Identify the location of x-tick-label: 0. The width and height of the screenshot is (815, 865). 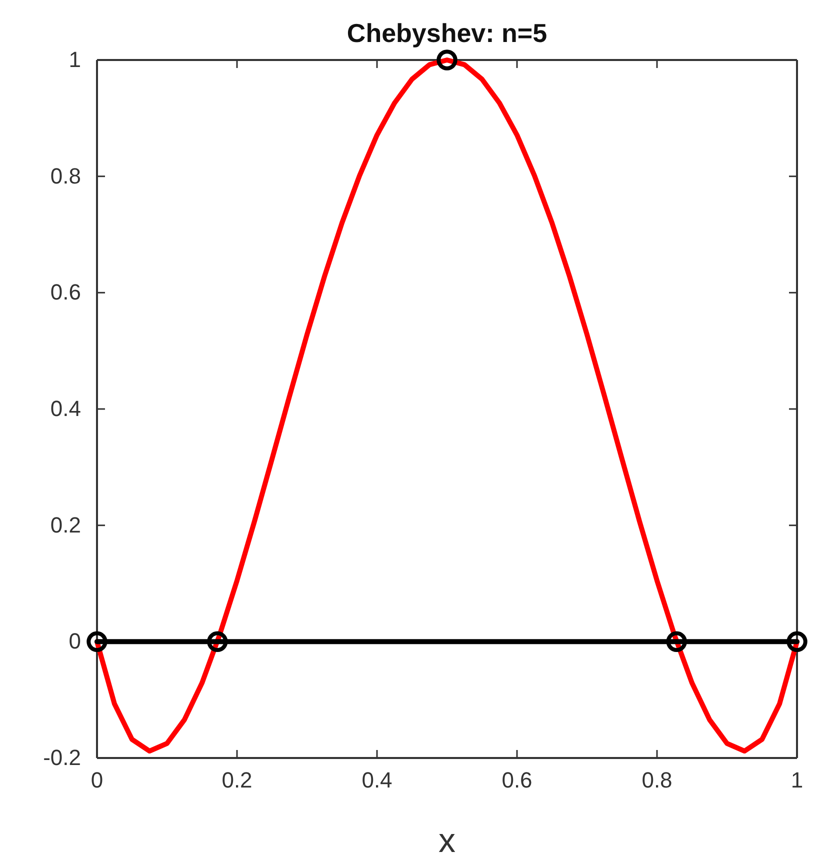
(97, 780).